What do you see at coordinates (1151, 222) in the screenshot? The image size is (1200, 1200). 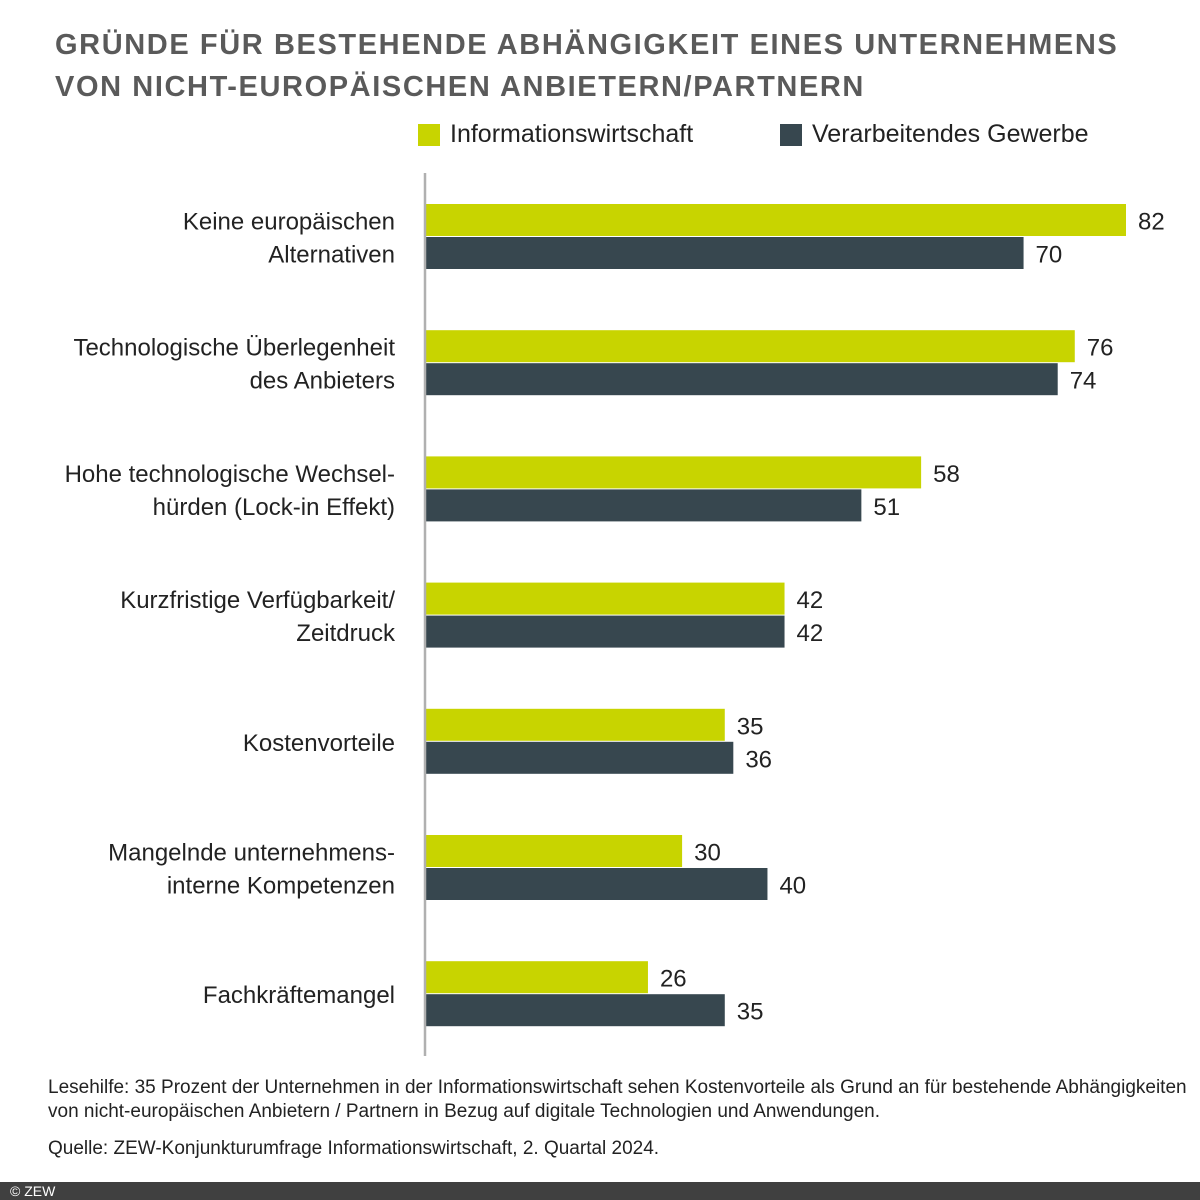 I see `data-label: 82` at bounding box center [1151, 222].